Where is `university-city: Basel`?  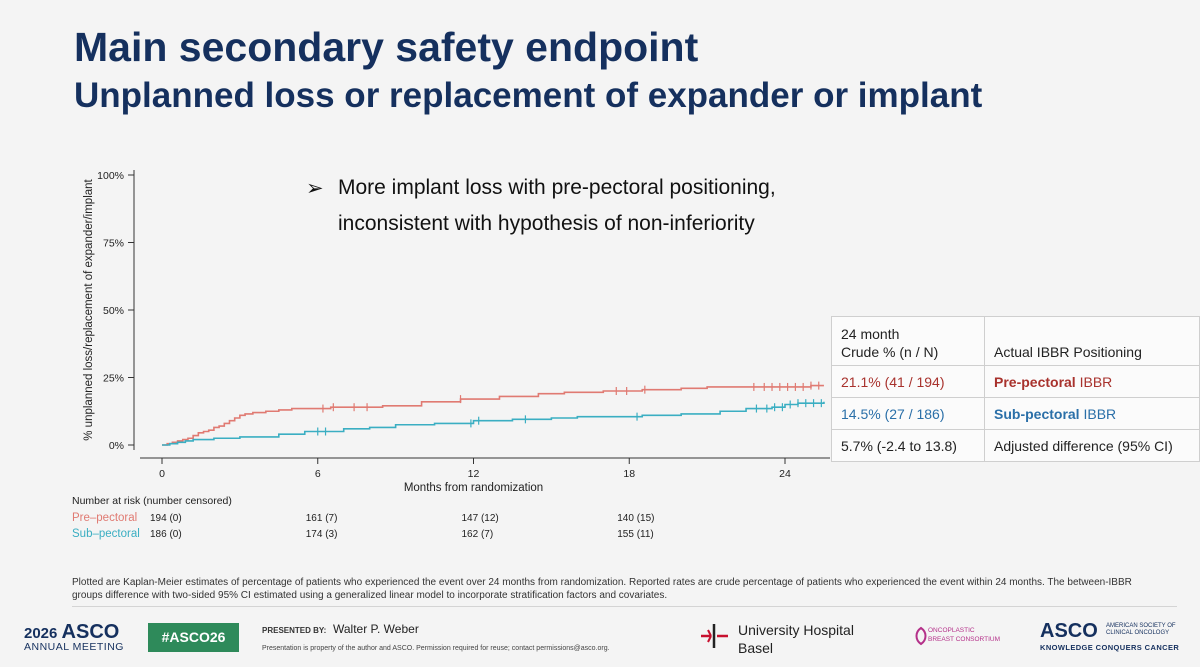 university-city: Basel is located at coordinates (756, 648).